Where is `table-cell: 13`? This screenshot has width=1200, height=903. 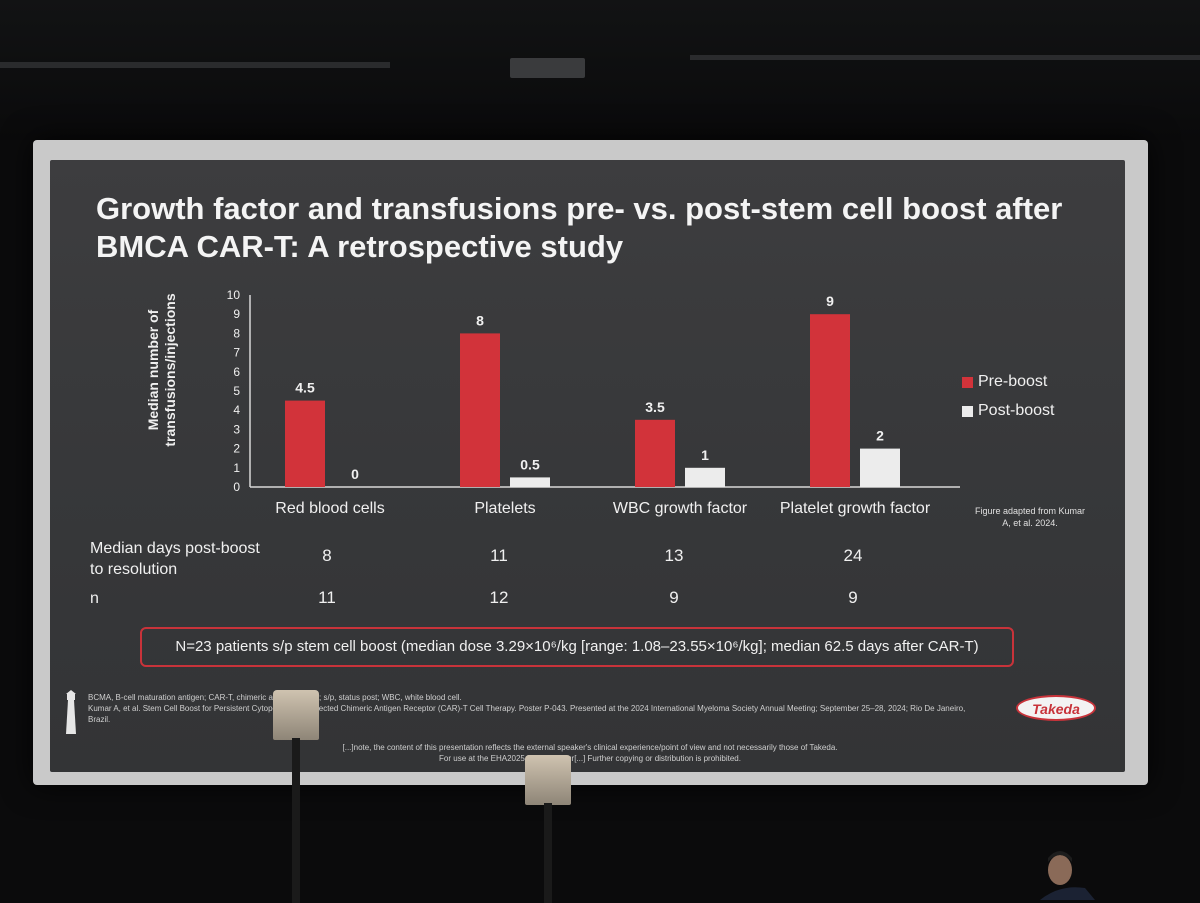 table-cell: 13 is located at coordinates (674, 555).